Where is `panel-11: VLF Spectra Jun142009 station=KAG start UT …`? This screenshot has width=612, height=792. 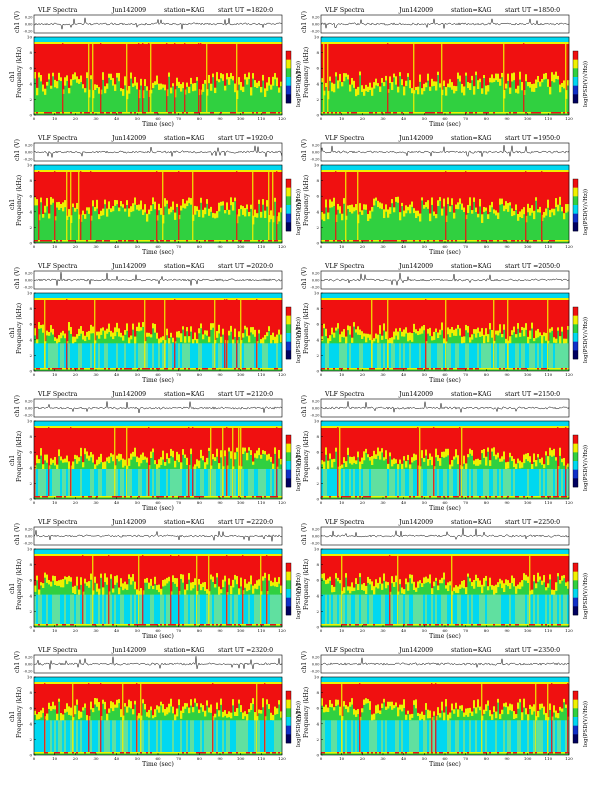
panel-11: VLF Spectra Jun142009 station=KAG start UT … is located at coordinates (442, 707).